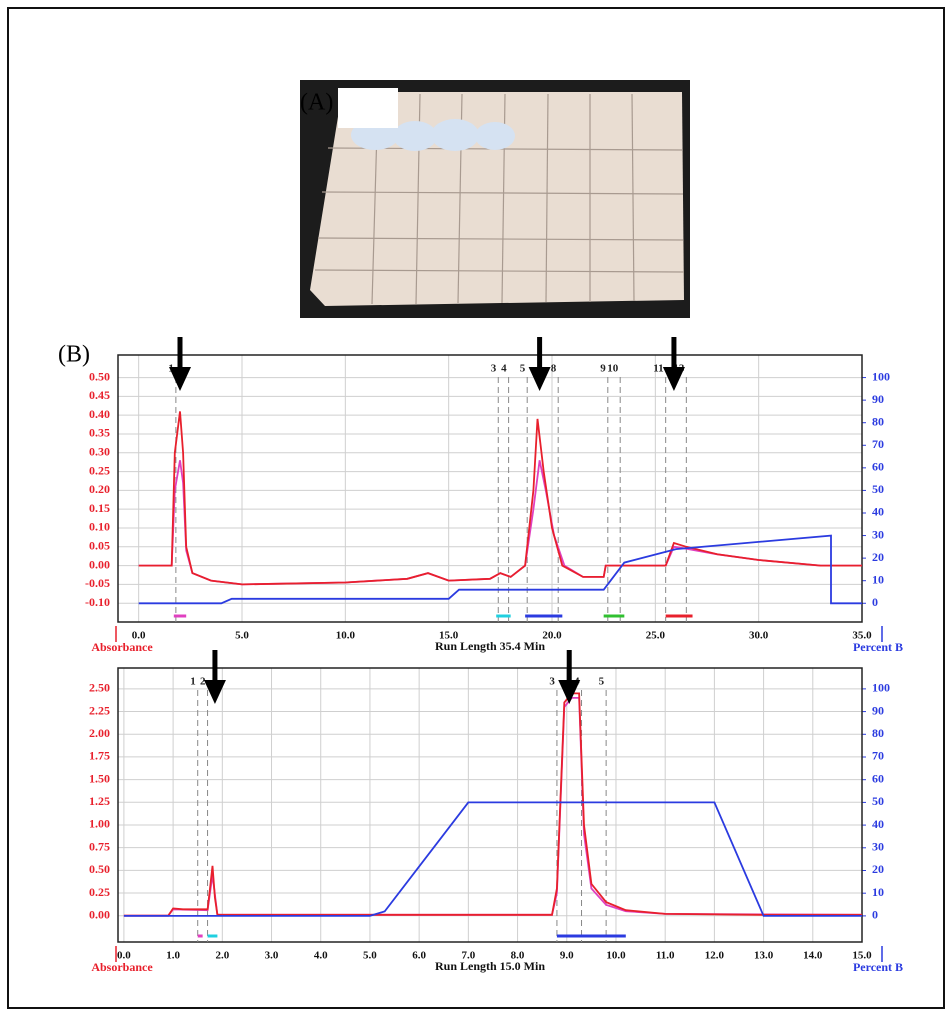  I want to click on x-tick-label: 35.0, so click(862, 636).